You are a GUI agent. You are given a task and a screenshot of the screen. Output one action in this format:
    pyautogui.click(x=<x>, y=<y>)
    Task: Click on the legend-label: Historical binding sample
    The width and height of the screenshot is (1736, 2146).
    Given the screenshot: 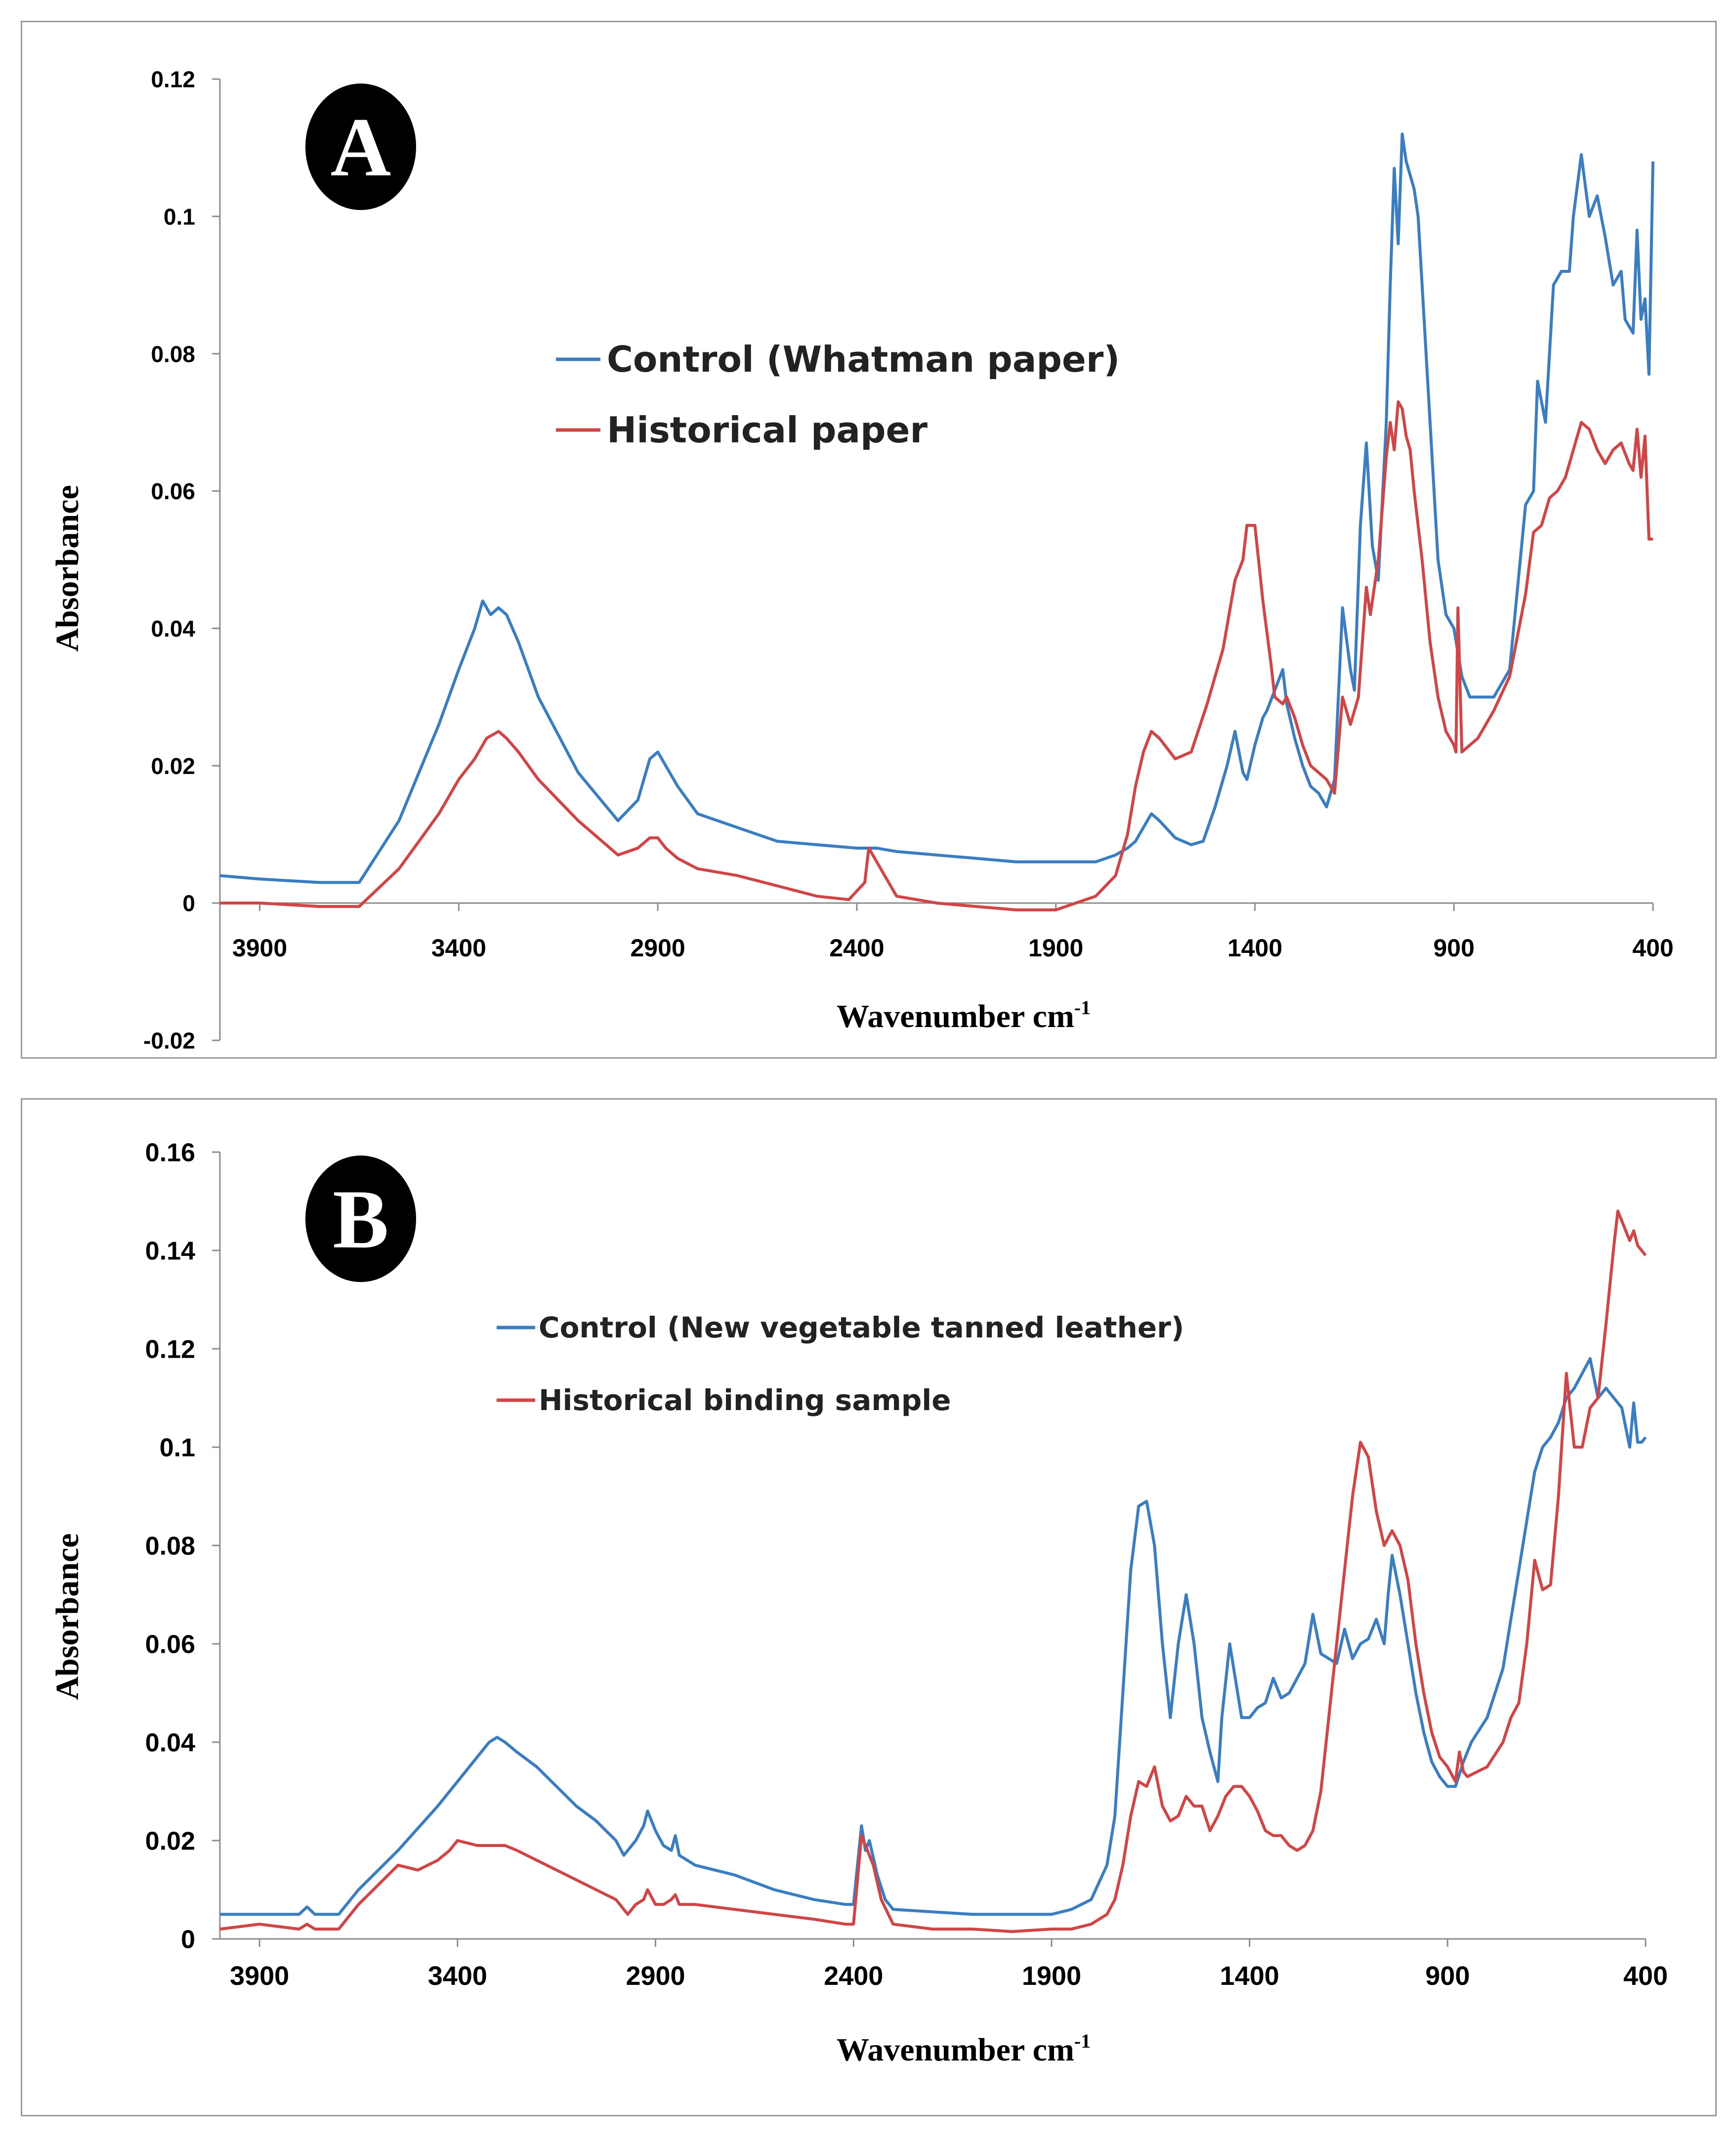 What is the action you would take?
    pyautogui.click(x=745, y=1400)
    